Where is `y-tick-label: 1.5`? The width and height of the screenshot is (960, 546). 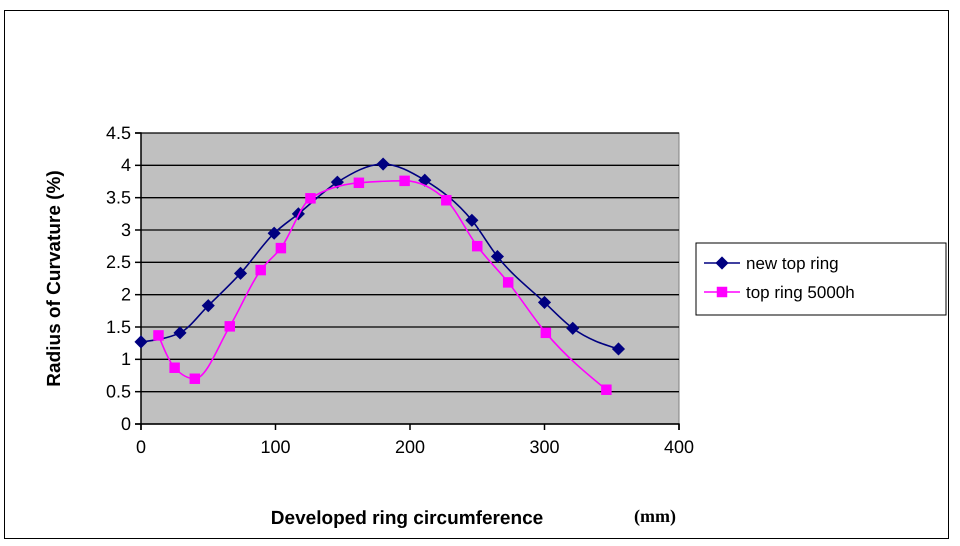 y-tick-label: 1.5 is located at coordinates (118, 326).